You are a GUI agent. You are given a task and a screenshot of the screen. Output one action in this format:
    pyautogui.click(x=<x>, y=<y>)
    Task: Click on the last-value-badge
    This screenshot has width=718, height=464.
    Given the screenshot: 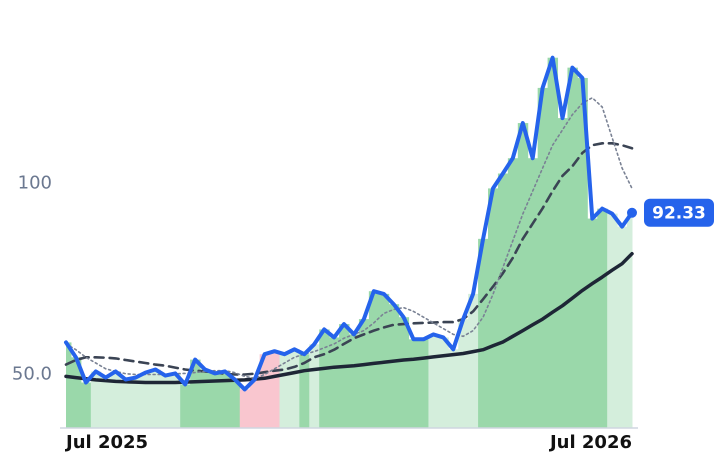 What is the action you would take?
    pyautogui.click(x=679, y=212)
    